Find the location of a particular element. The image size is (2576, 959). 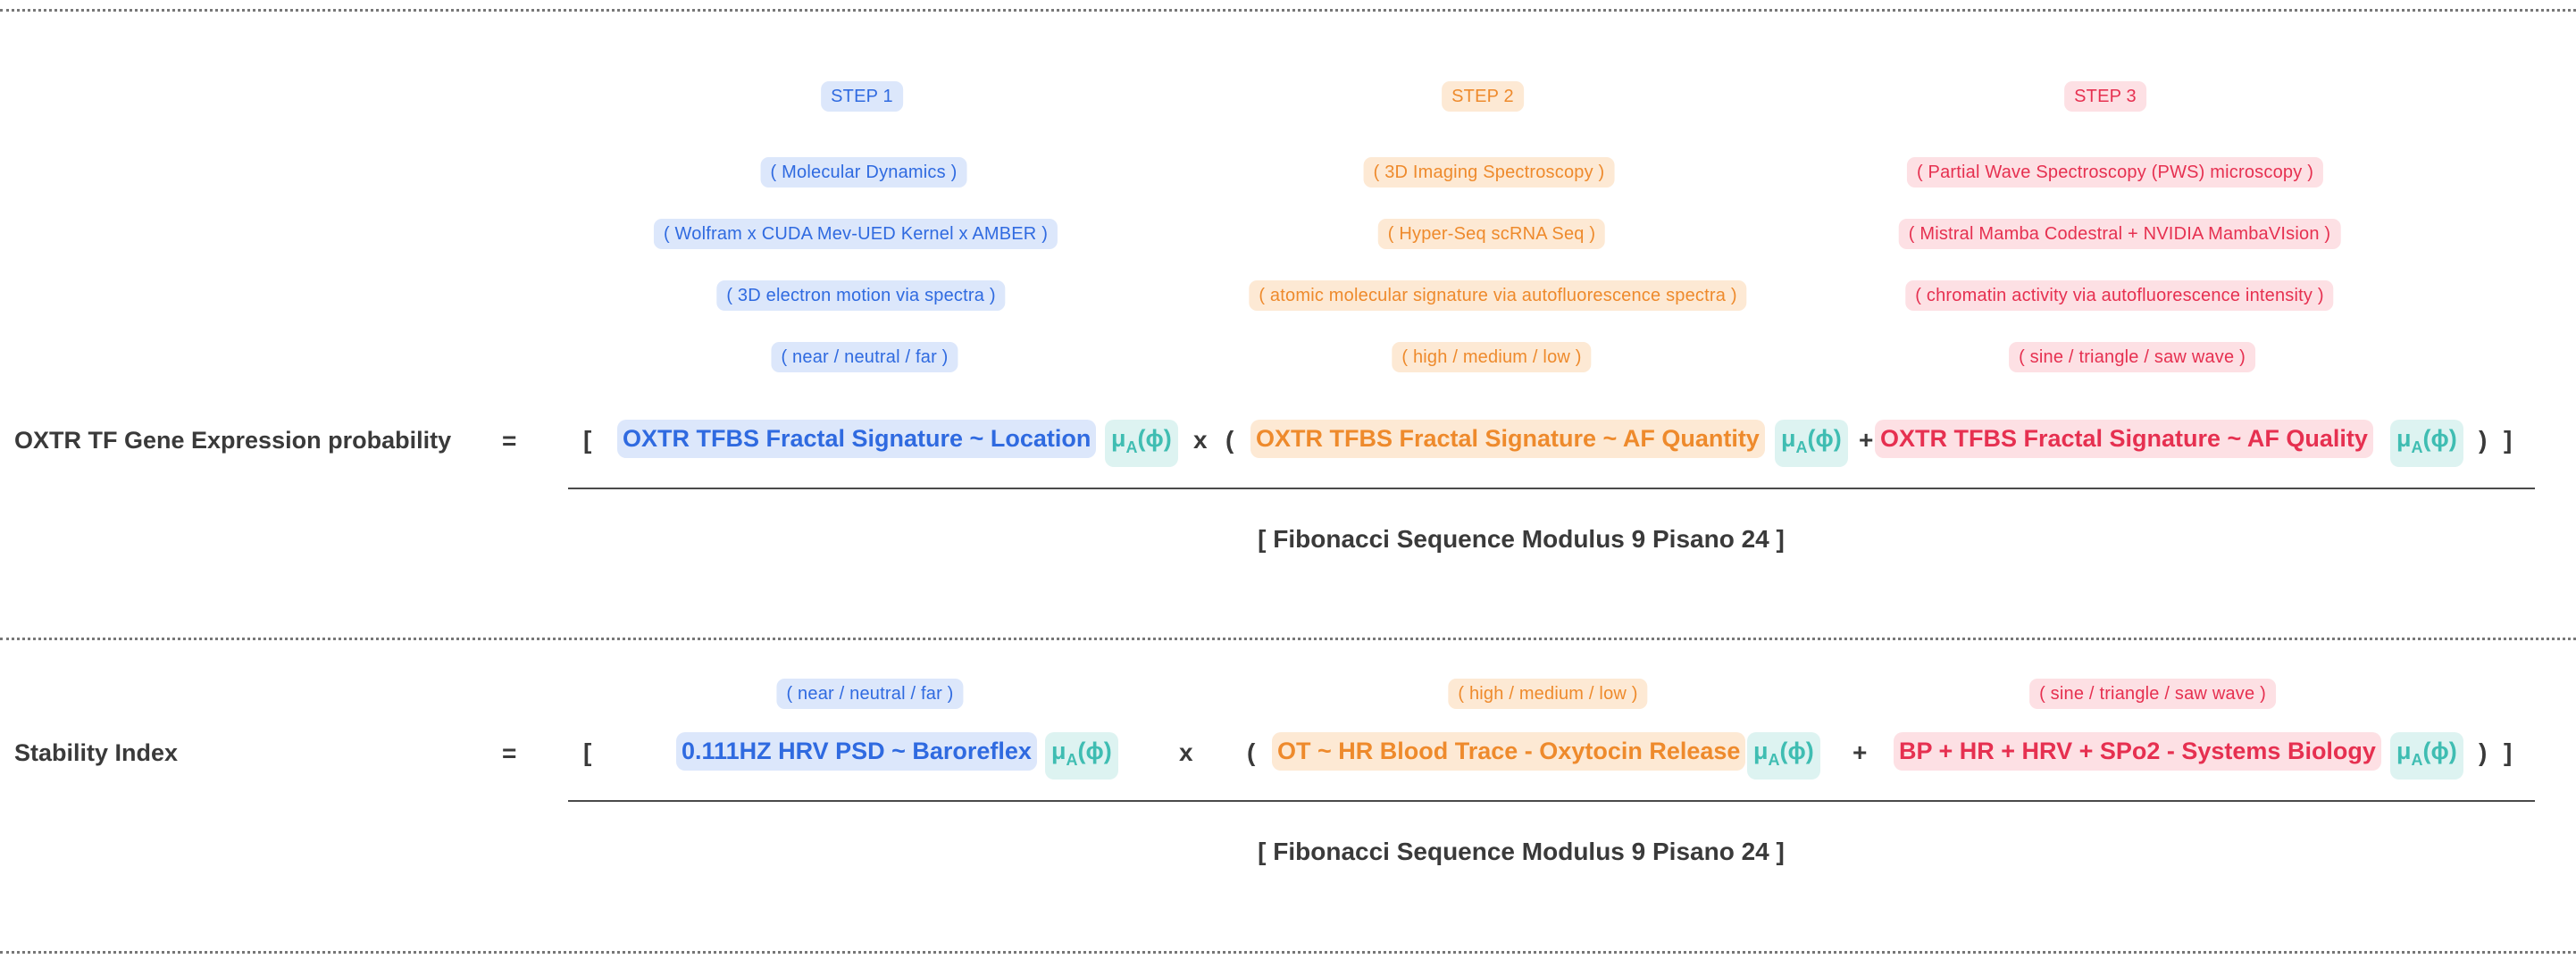

step-1-item: ( near / neutral / far ) is located at coordinates (865, 357).